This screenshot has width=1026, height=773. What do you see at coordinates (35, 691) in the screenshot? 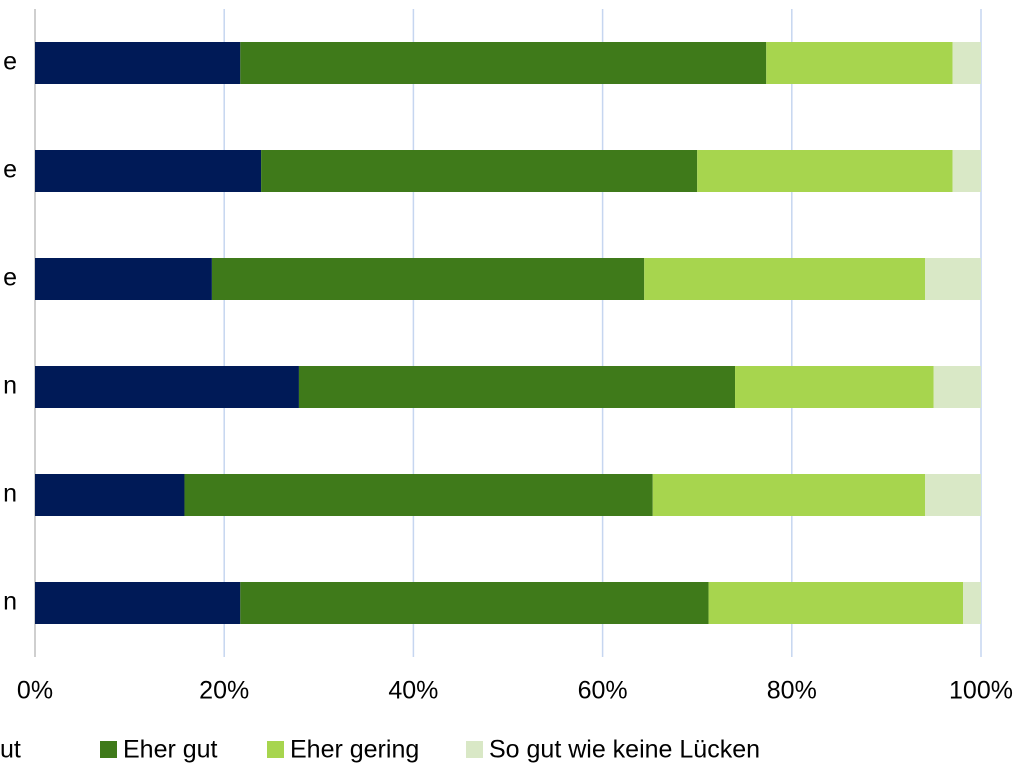
I see `x-tick-label: 0%` at bounding box center [35, 691].